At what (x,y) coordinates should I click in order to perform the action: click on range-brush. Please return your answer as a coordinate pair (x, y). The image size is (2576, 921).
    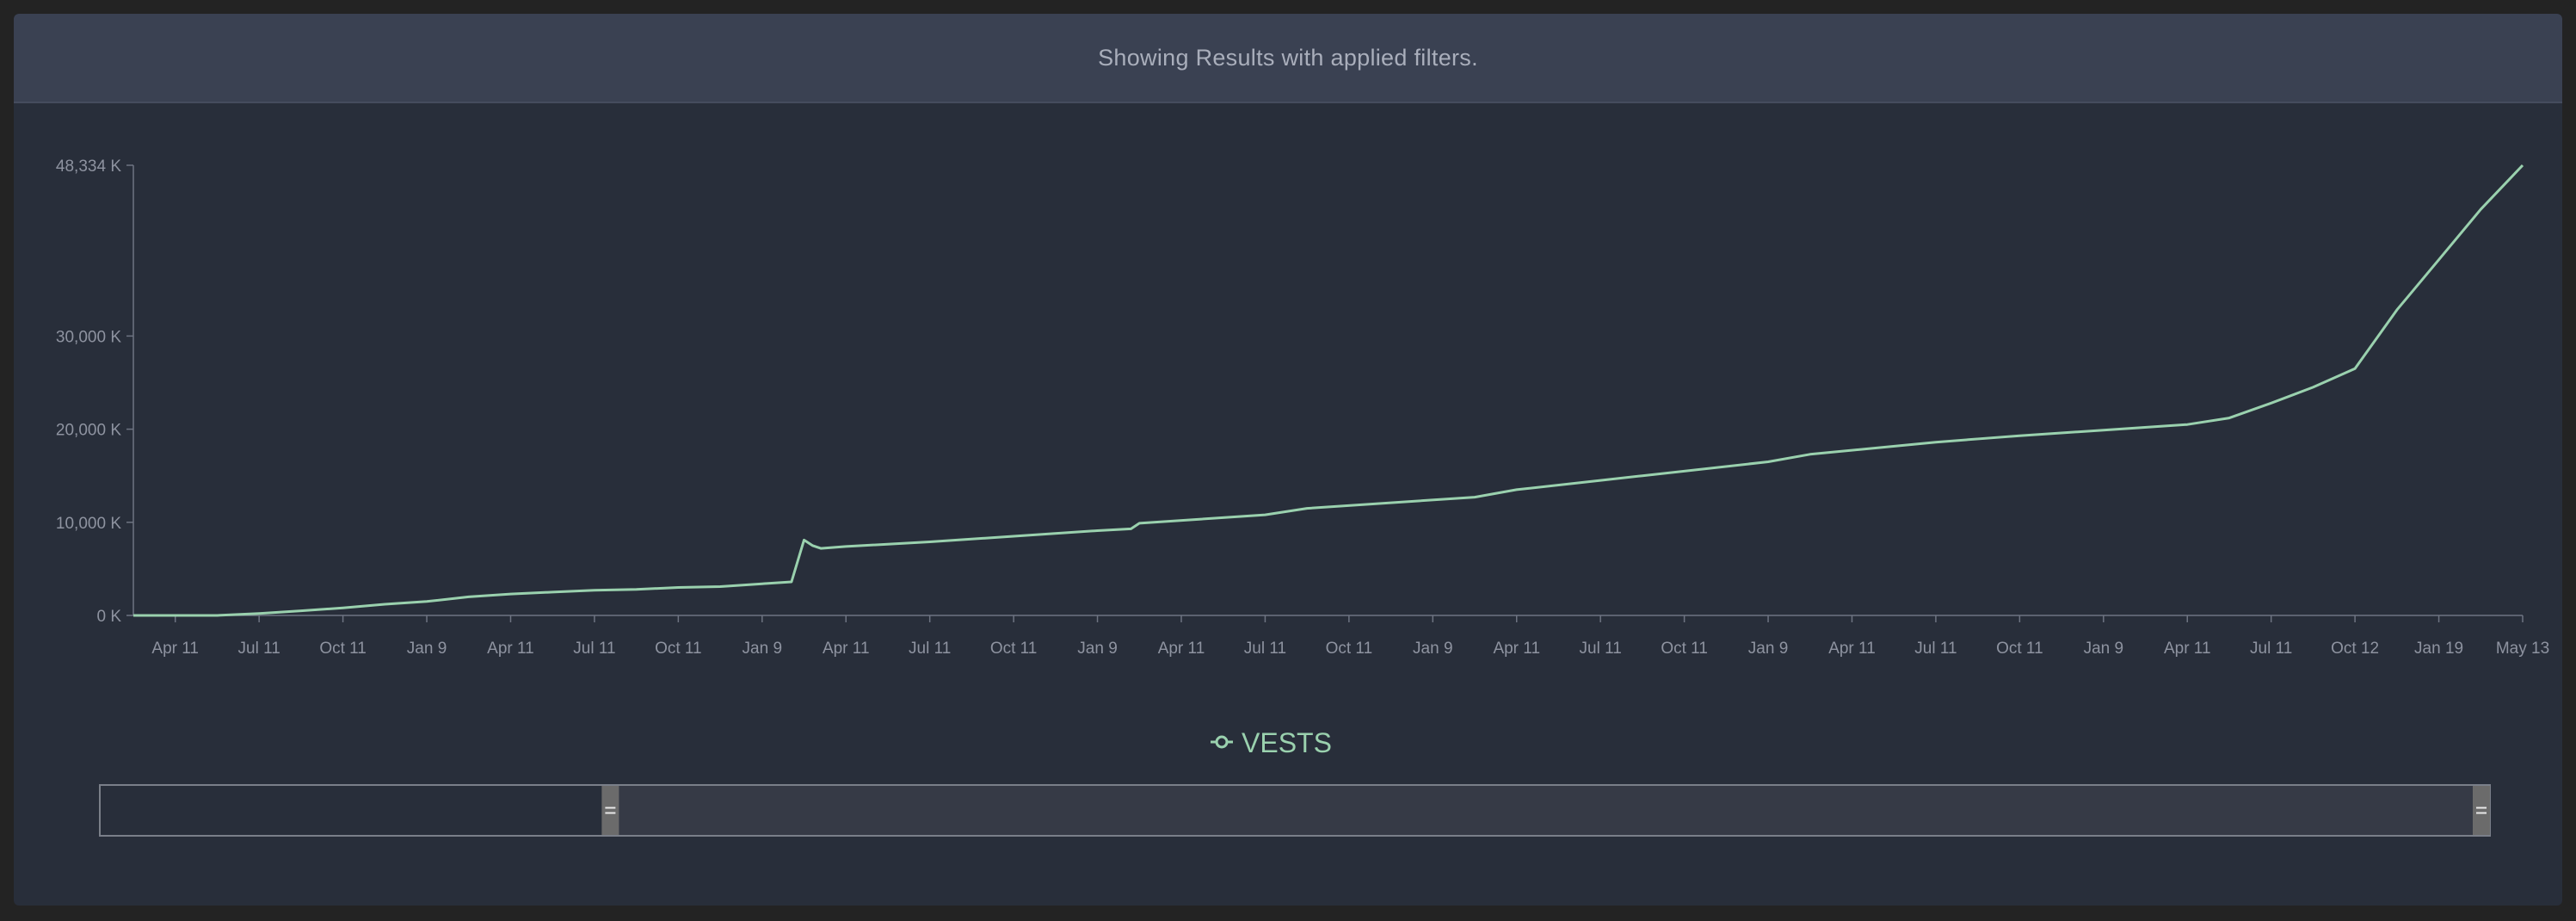
    Looking at the image, I should click on (1295, 810).